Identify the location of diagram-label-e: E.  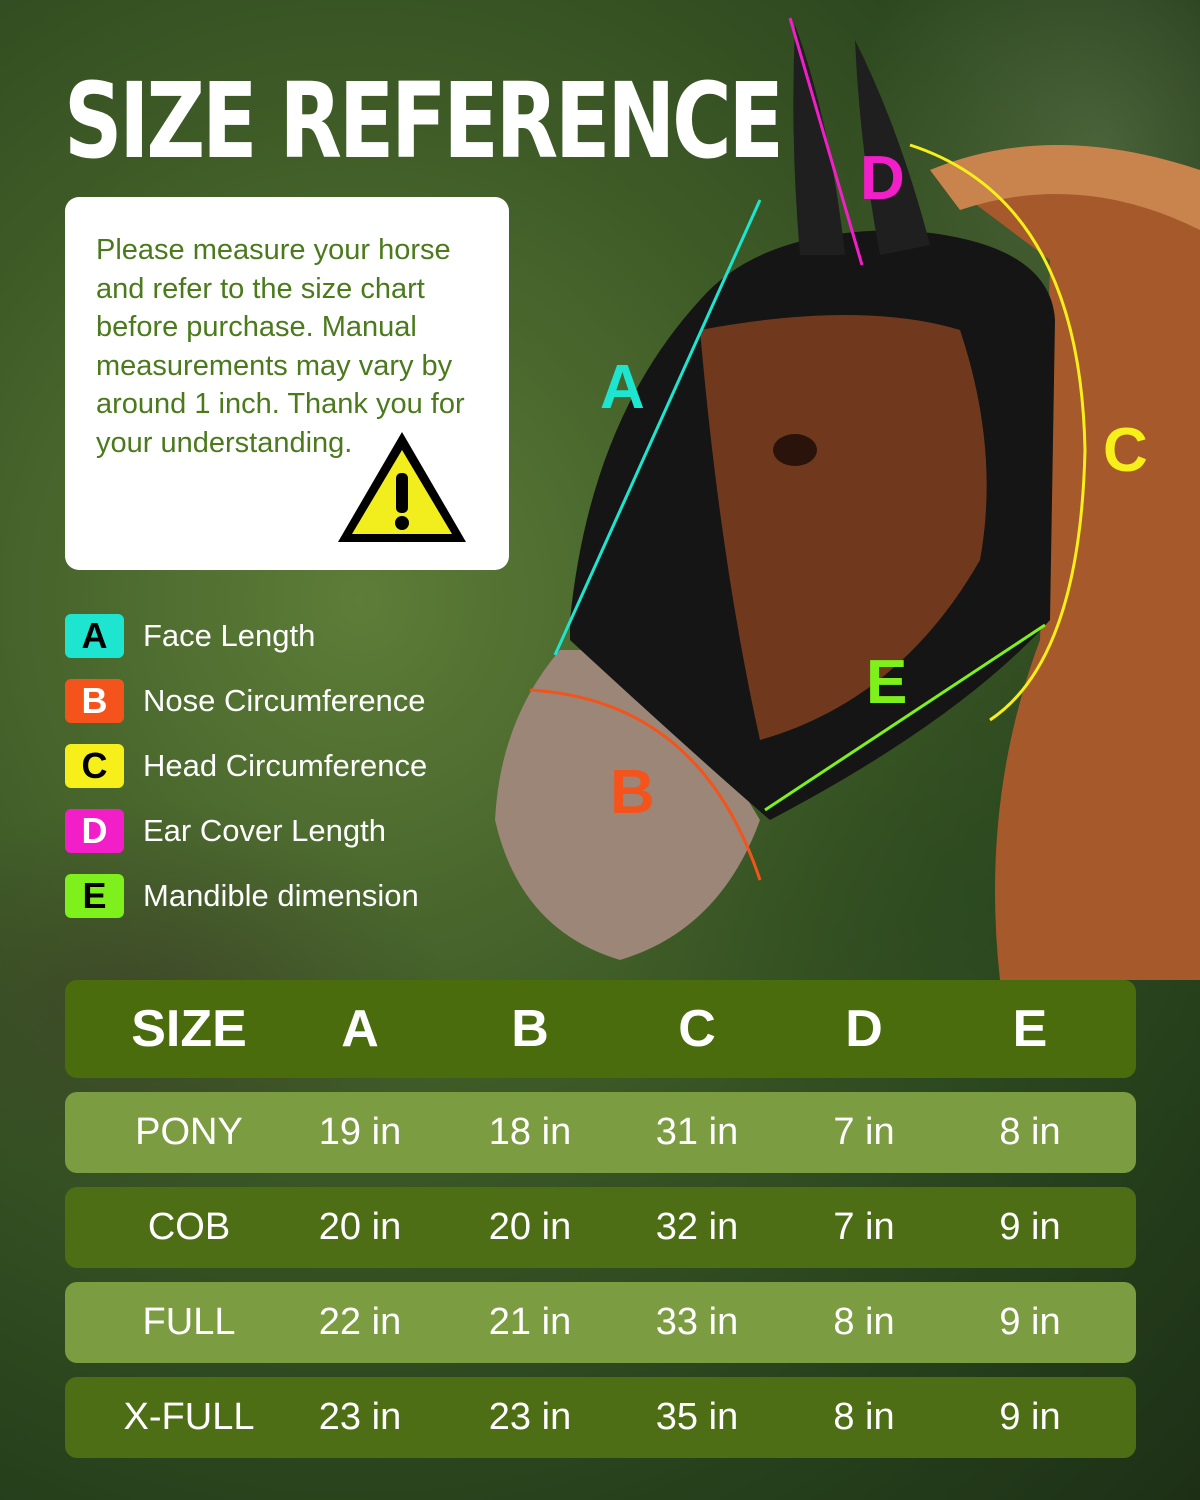
(887, 682).